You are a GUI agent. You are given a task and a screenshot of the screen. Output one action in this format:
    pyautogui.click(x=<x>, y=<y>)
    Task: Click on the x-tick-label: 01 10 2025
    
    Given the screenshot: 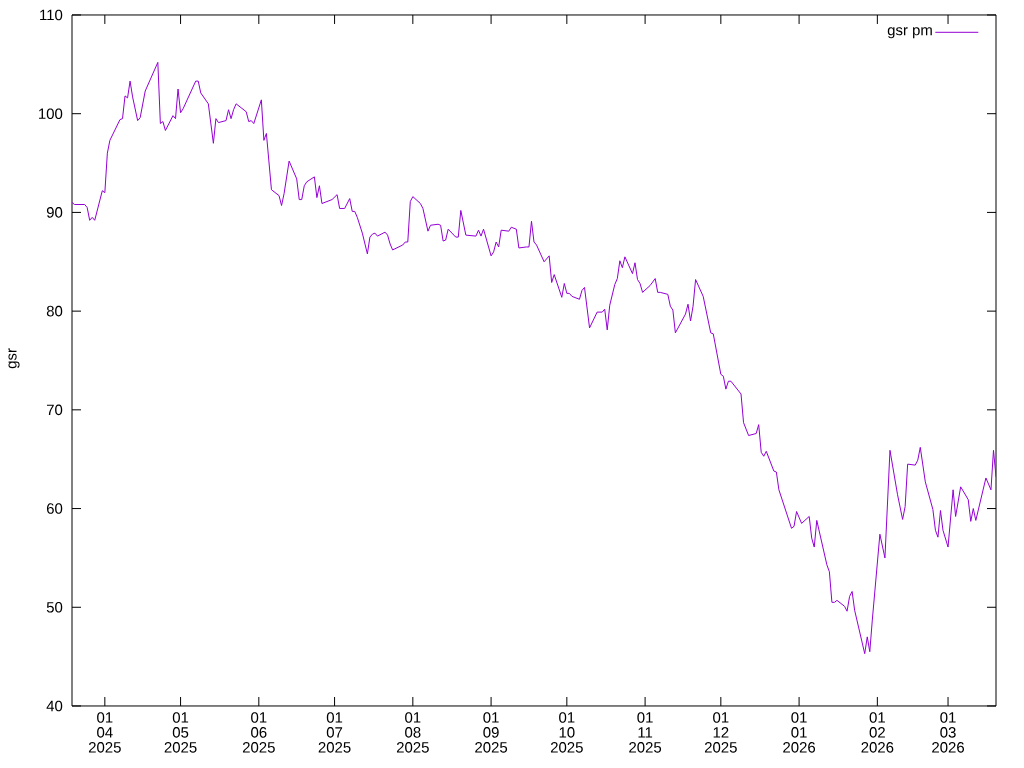 What is the action you would take?
    pyautogui.click(x=566, y=732)
    